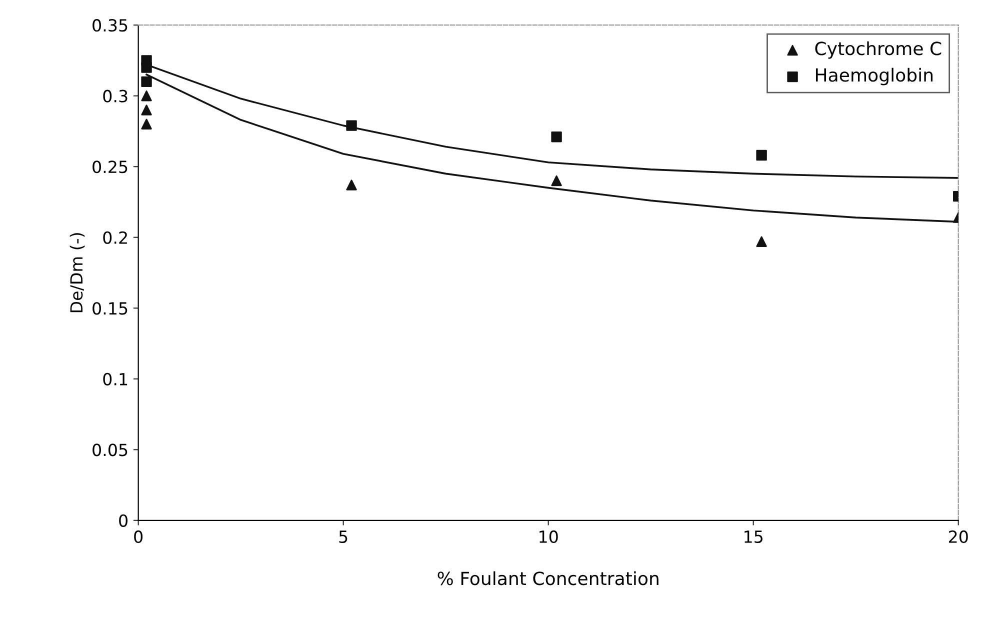  What do you see at coordinates (115, 379) in the screenshot?
I see `y-tick-label: 0.1` at bounding box center [115, 379].